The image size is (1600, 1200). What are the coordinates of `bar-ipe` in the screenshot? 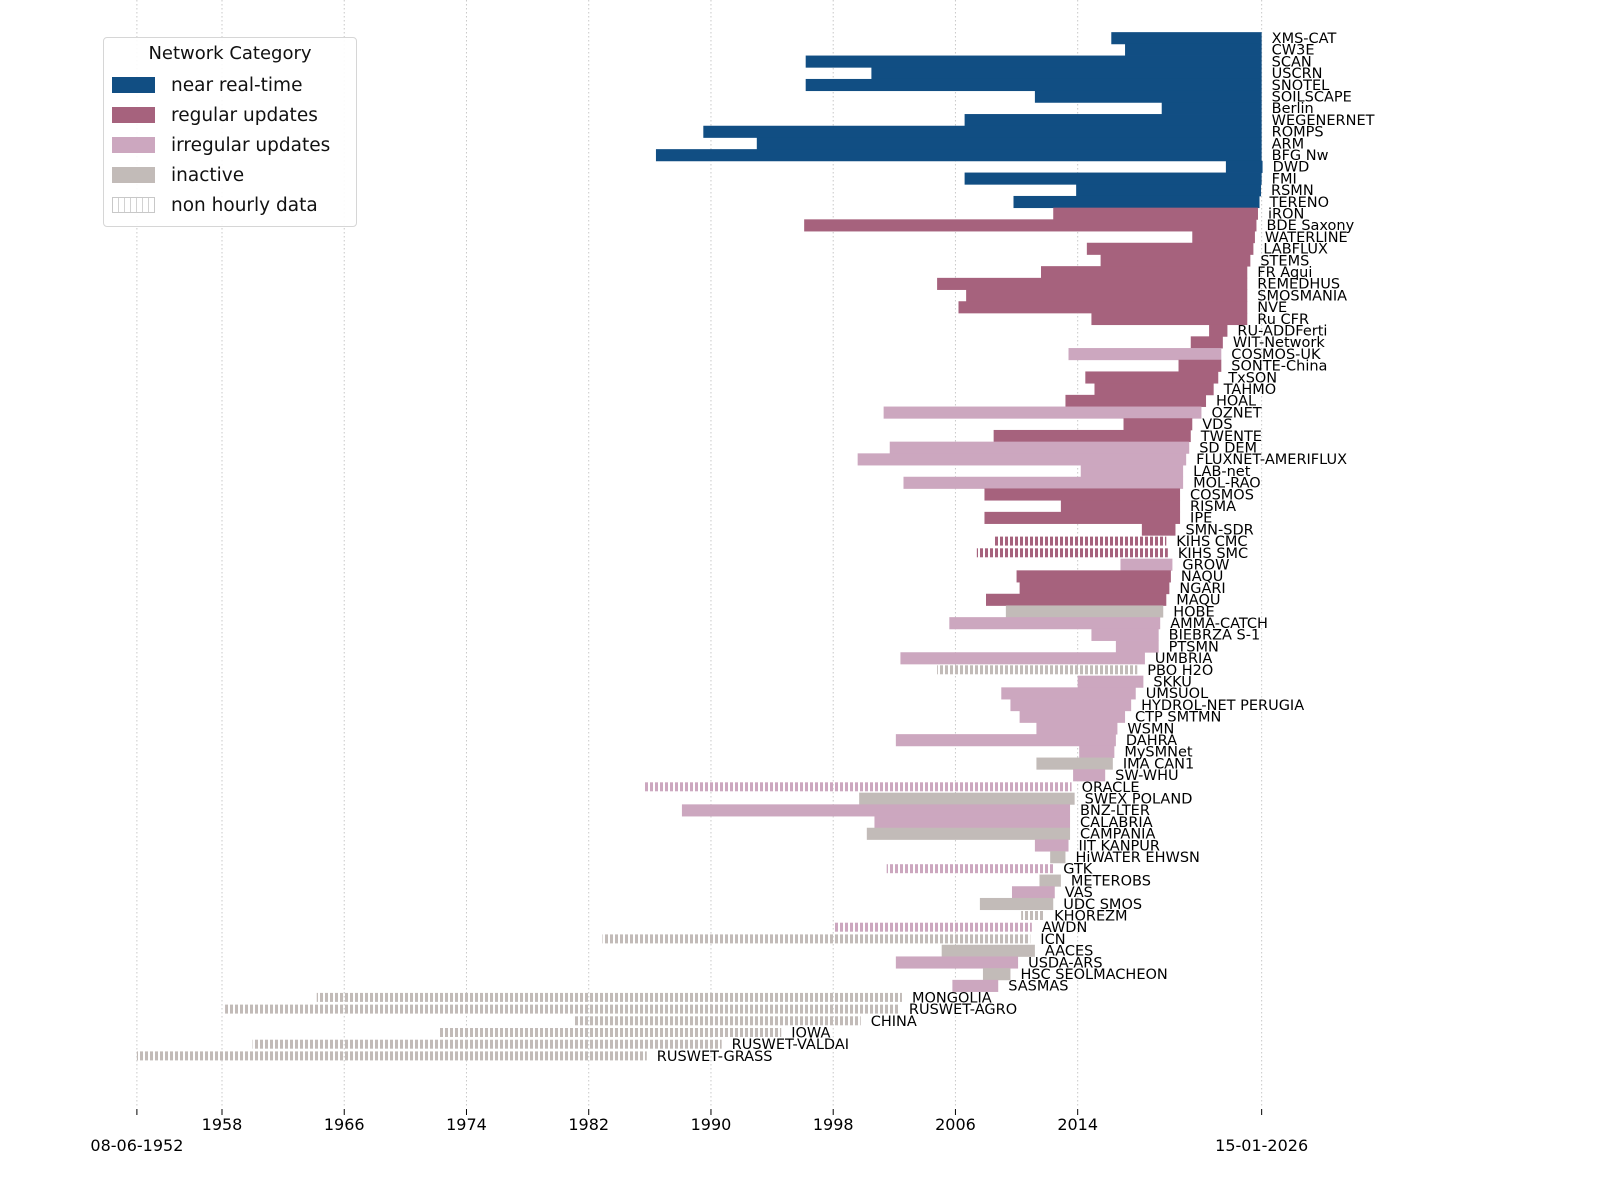 It's located at (1082, 517).